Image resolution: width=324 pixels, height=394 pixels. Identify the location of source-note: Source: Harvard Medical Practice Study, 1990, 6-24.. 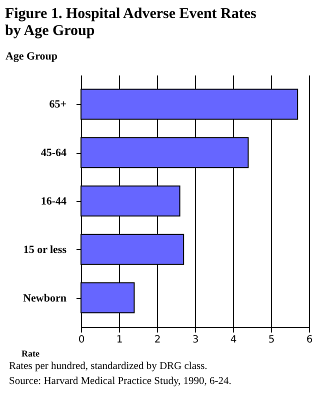
(120, 381).